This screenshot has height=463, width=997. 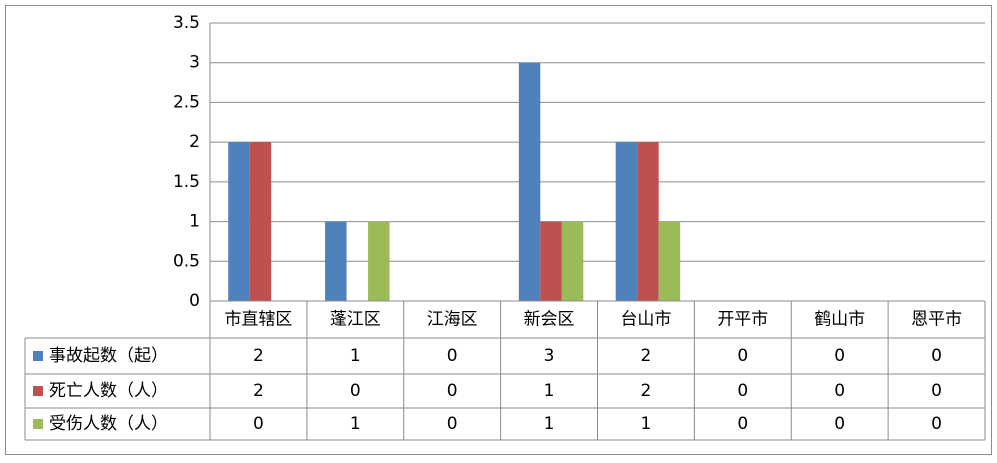 What do you see at coordinates (186, 23) in the screenshot?
I see `y-tick-label: 3.5` at bounding box center [186, 23].